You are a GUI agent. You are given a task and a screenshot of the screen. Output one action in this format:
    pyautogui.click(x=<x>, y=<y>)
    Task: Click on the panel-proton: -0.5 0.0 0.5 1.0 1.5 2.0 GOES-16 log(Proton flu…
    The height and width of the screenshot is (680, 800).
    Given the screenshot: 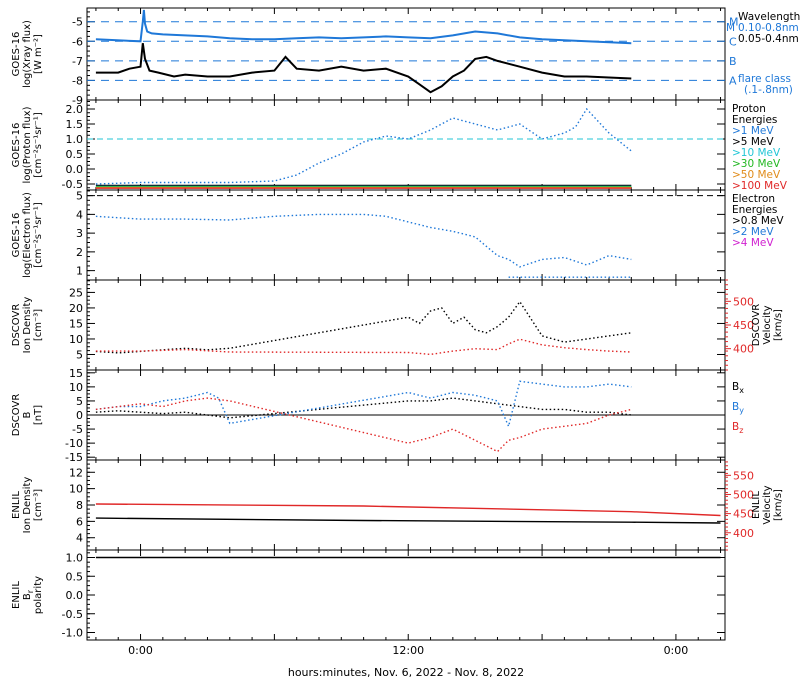 What is the action you would take?
    pyautogui.click(x=399, y=145)
    